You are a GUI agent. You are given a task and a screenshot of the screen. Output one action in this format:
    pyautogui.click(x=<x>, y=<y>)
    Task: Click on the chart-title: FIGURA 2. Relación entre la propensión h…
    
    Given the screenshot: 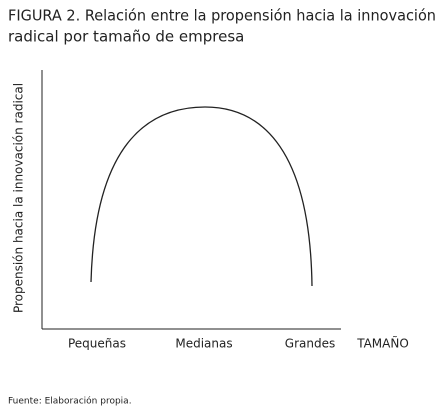 What is the action you would take?
    pyautogui.click(x=222, y=16)
    